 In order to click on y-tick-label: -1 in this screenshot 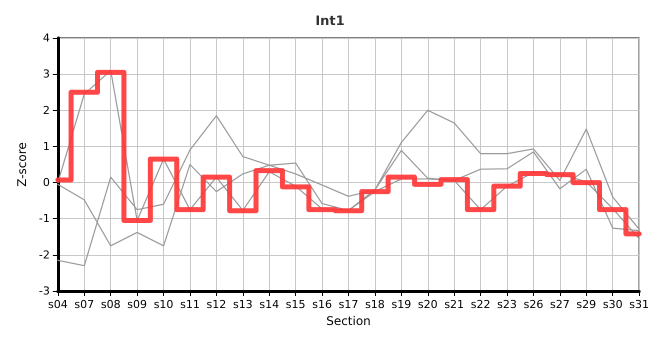, I will do `click(44, 219)`.